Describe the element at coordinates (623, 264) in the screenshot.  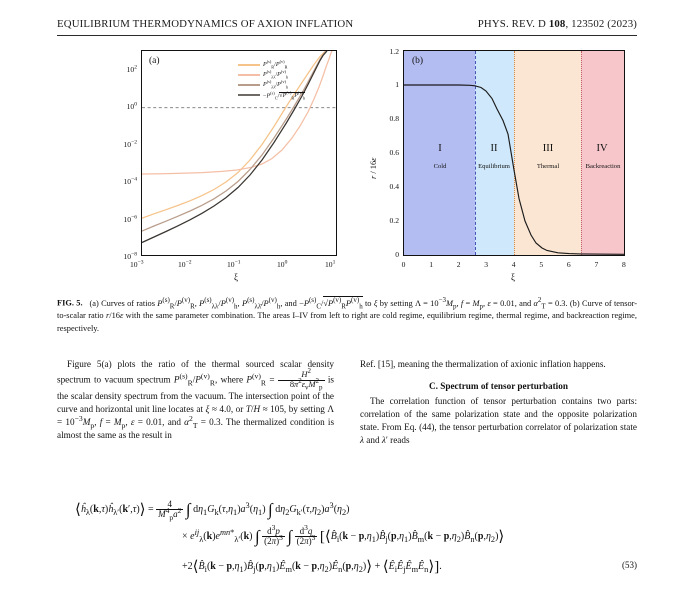
I see `panel-b-xtick: 8` at that location.